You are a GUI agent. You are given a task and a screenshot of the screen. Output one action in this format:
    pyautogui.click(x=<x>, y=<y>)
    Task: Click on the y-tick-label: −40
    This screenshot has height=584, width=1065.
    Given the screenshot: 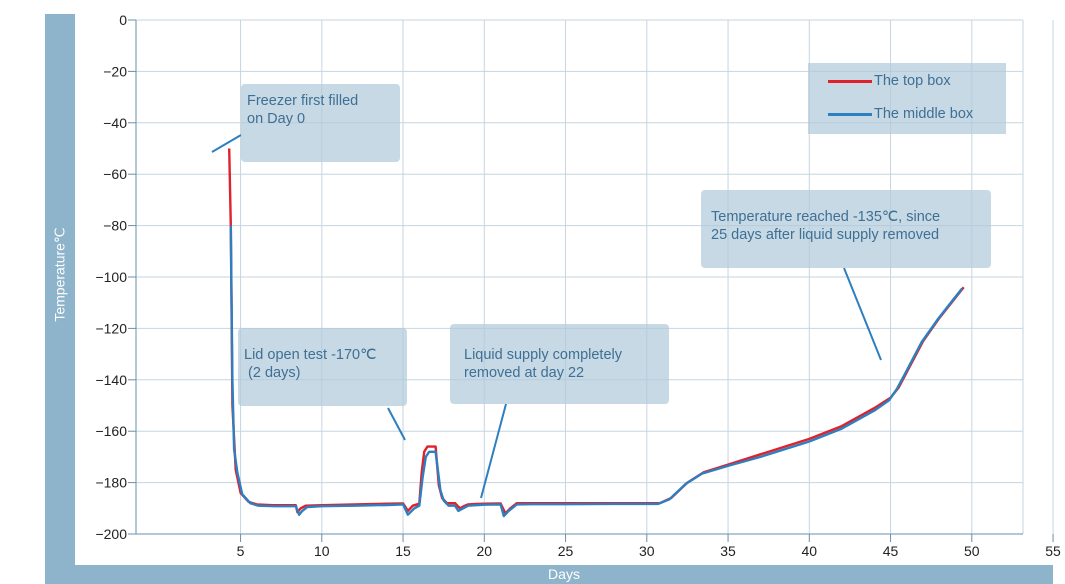 What is the action you would take?
    pyautogui.click(x=115, y=123)
    